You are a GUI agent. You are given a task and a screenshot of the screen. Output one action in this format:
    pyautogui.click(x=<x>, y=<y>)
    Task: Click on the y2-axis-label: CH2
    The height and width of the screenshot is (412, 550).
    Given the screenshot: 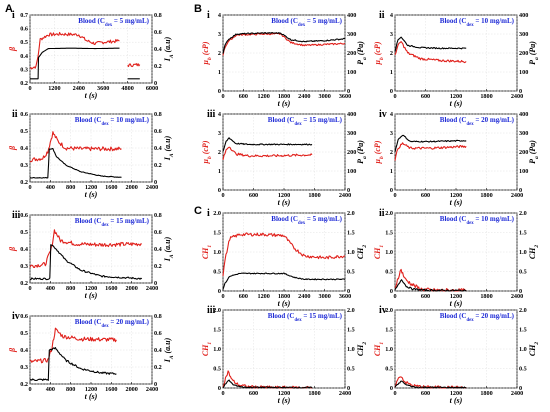 What is the action you would take?
    pyautogui.click(x=362, y=252)
    